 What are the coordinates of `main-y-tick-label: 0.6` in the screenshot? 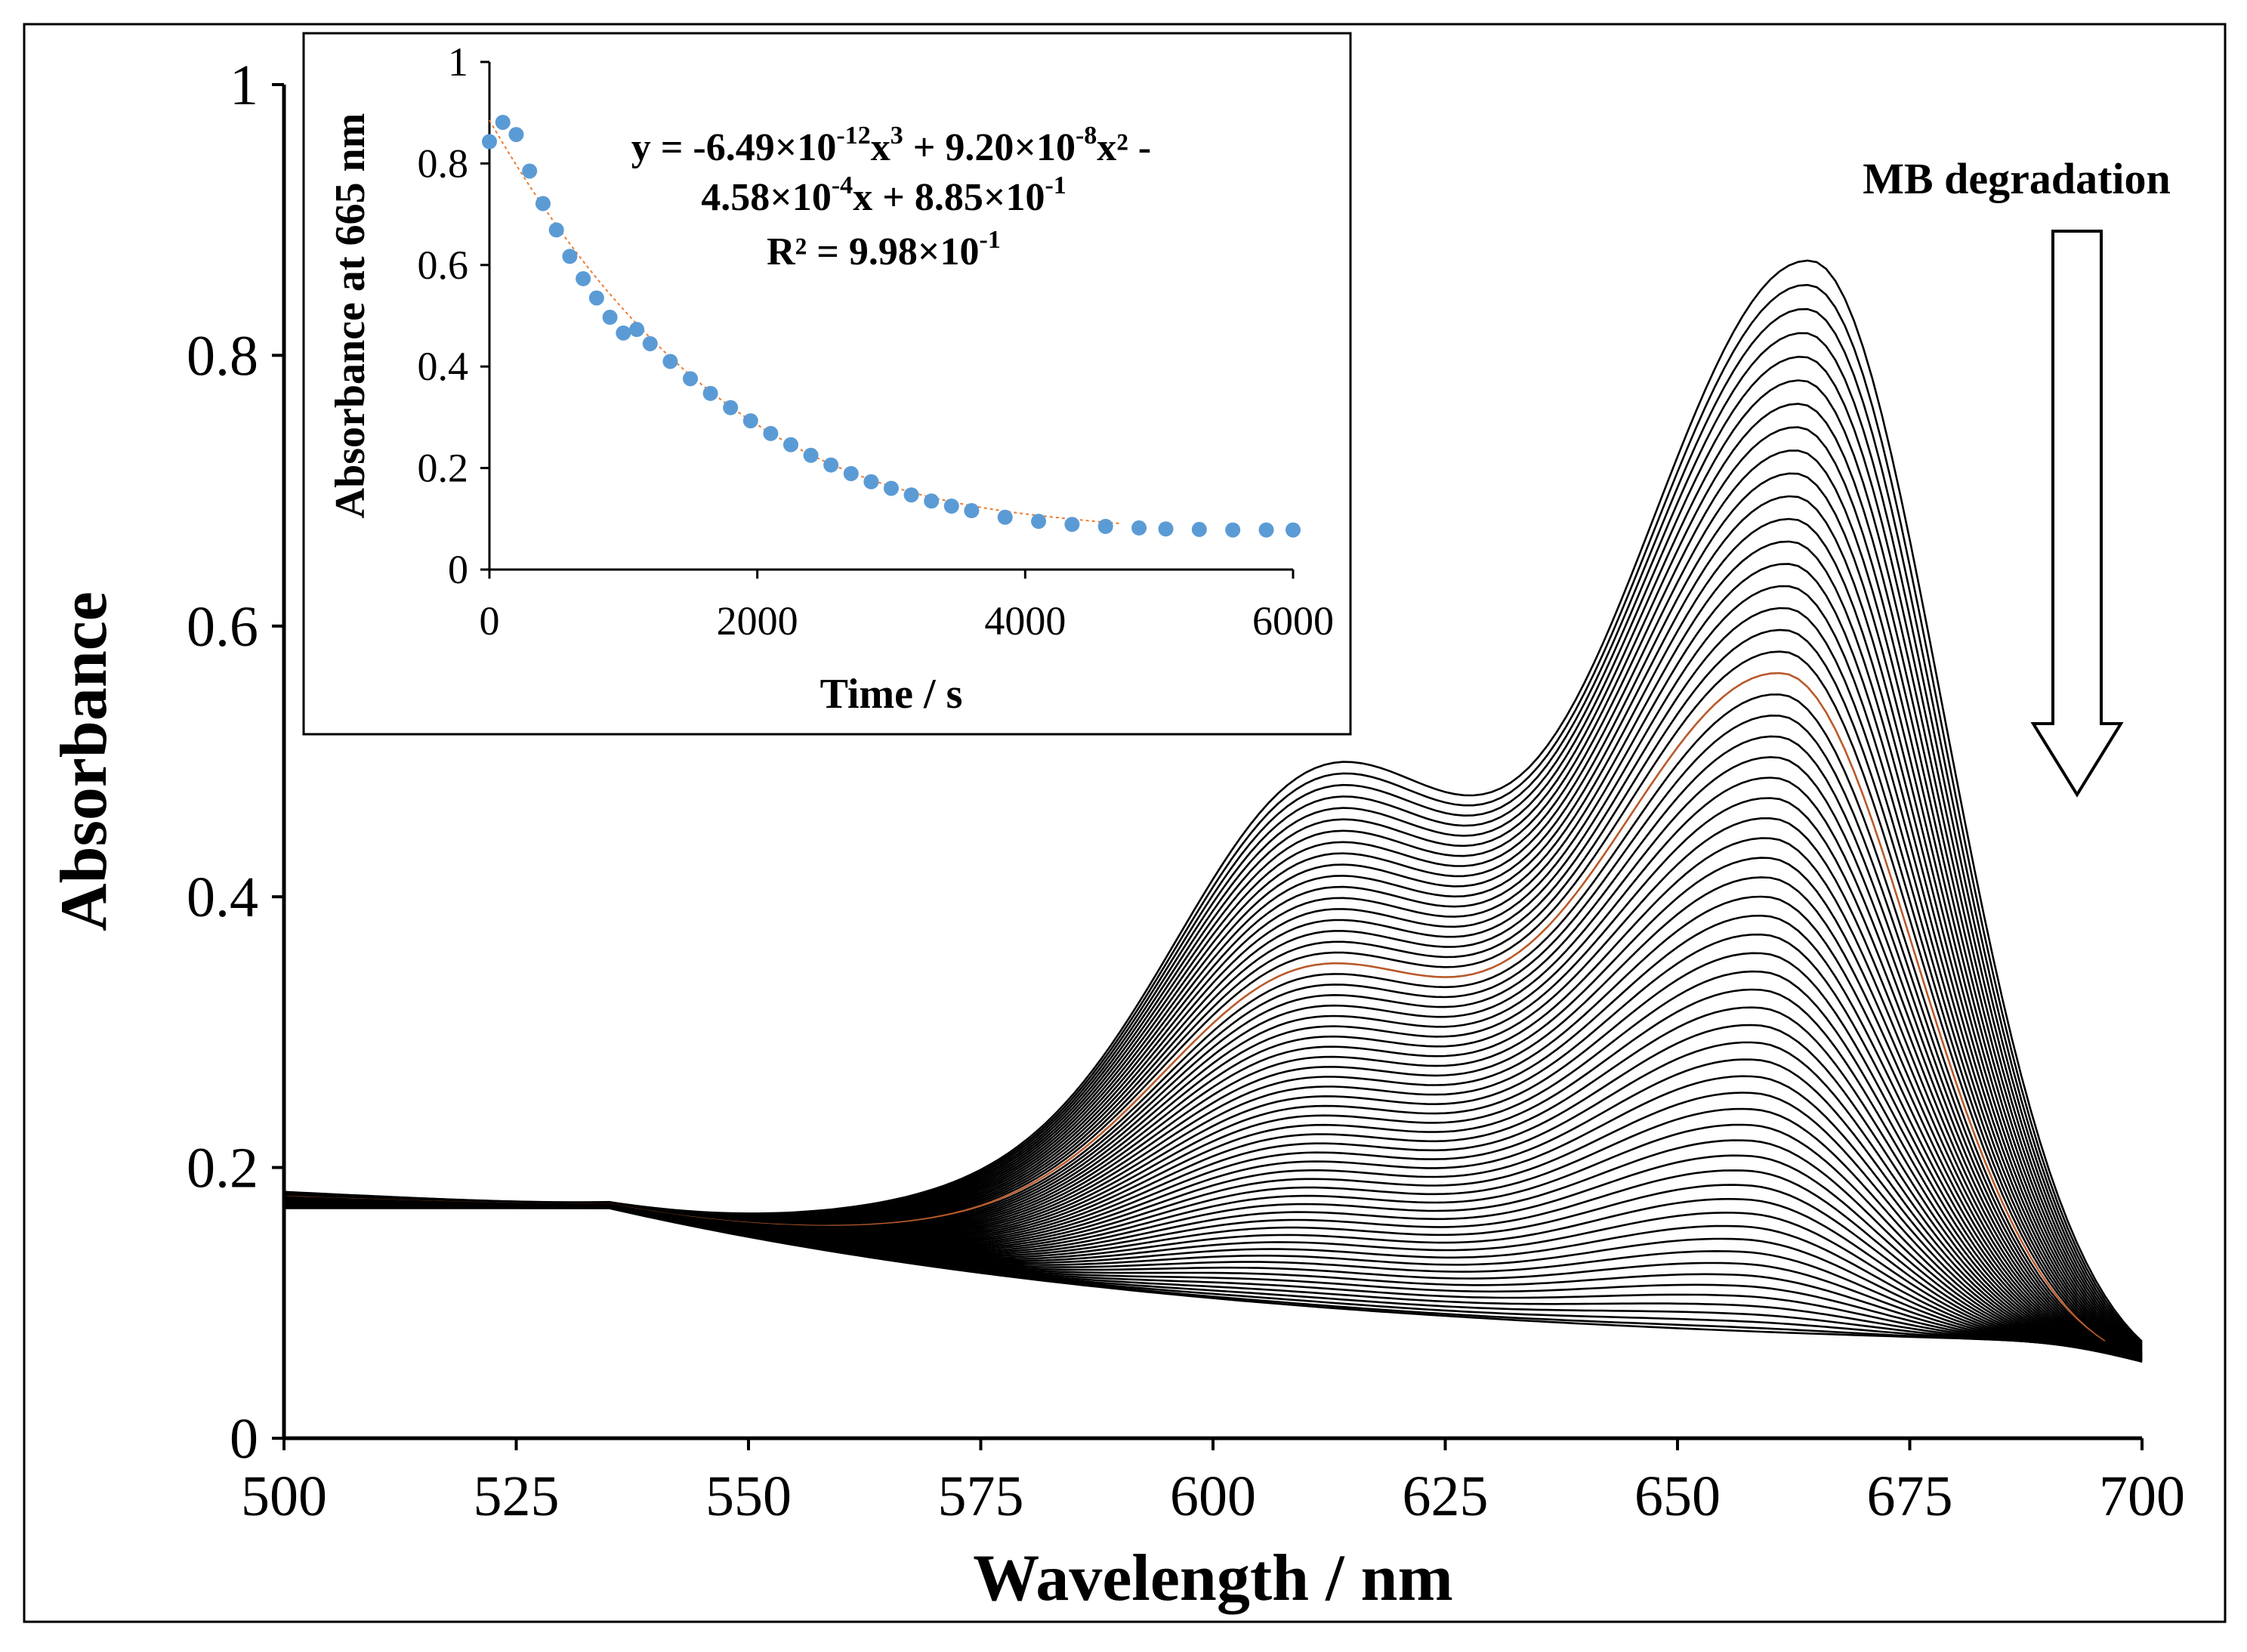 It's located at (222, 627).